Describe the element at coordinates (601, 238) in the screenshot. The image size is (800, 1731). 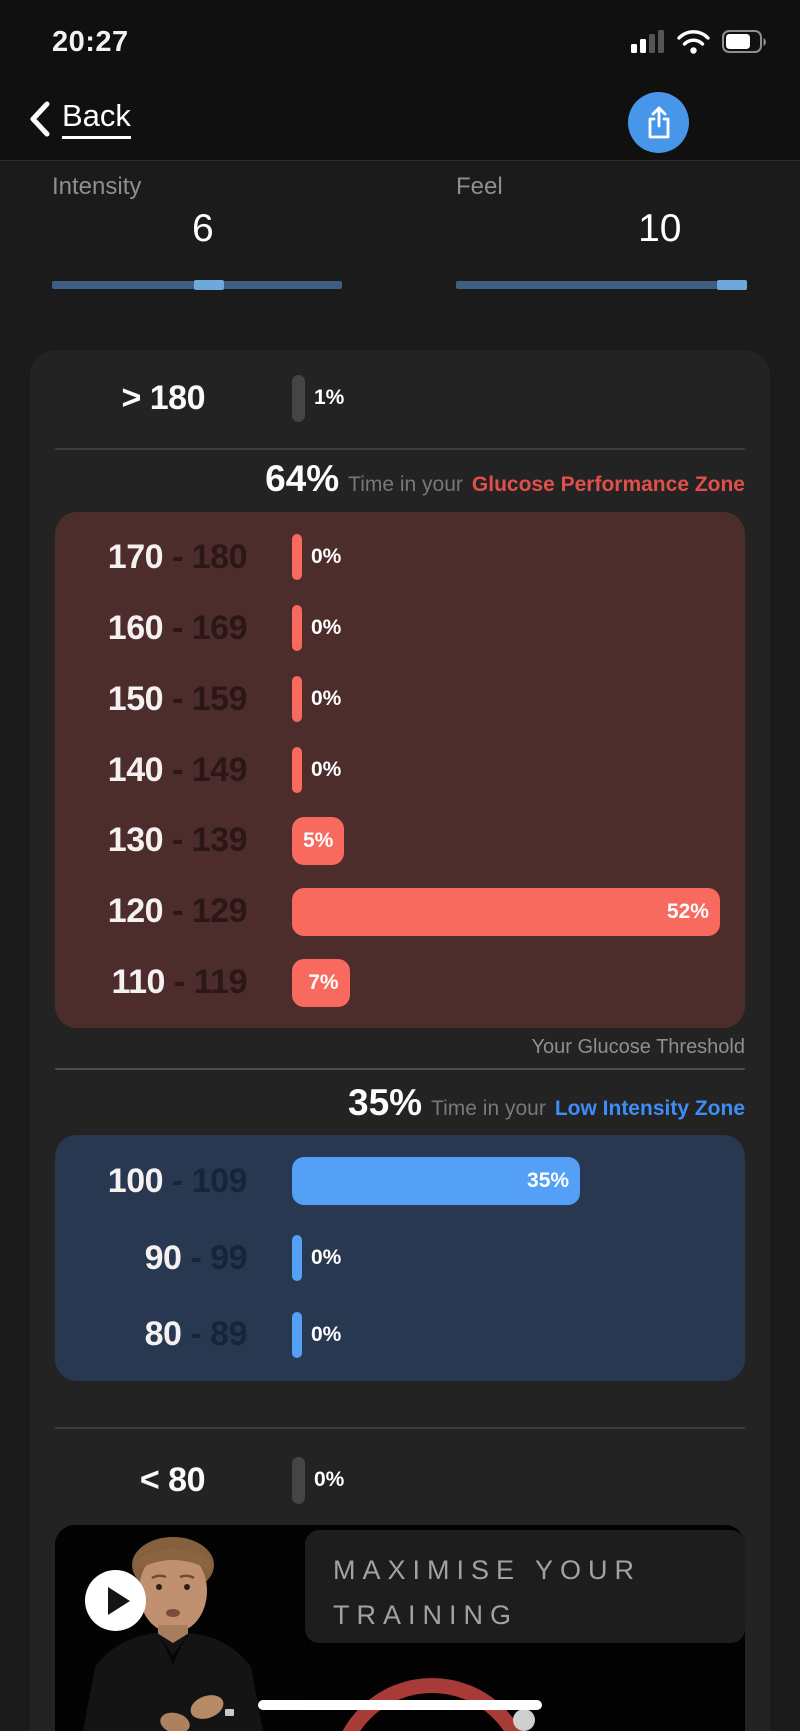
I see `feel-metric: Feel 10` at that location.